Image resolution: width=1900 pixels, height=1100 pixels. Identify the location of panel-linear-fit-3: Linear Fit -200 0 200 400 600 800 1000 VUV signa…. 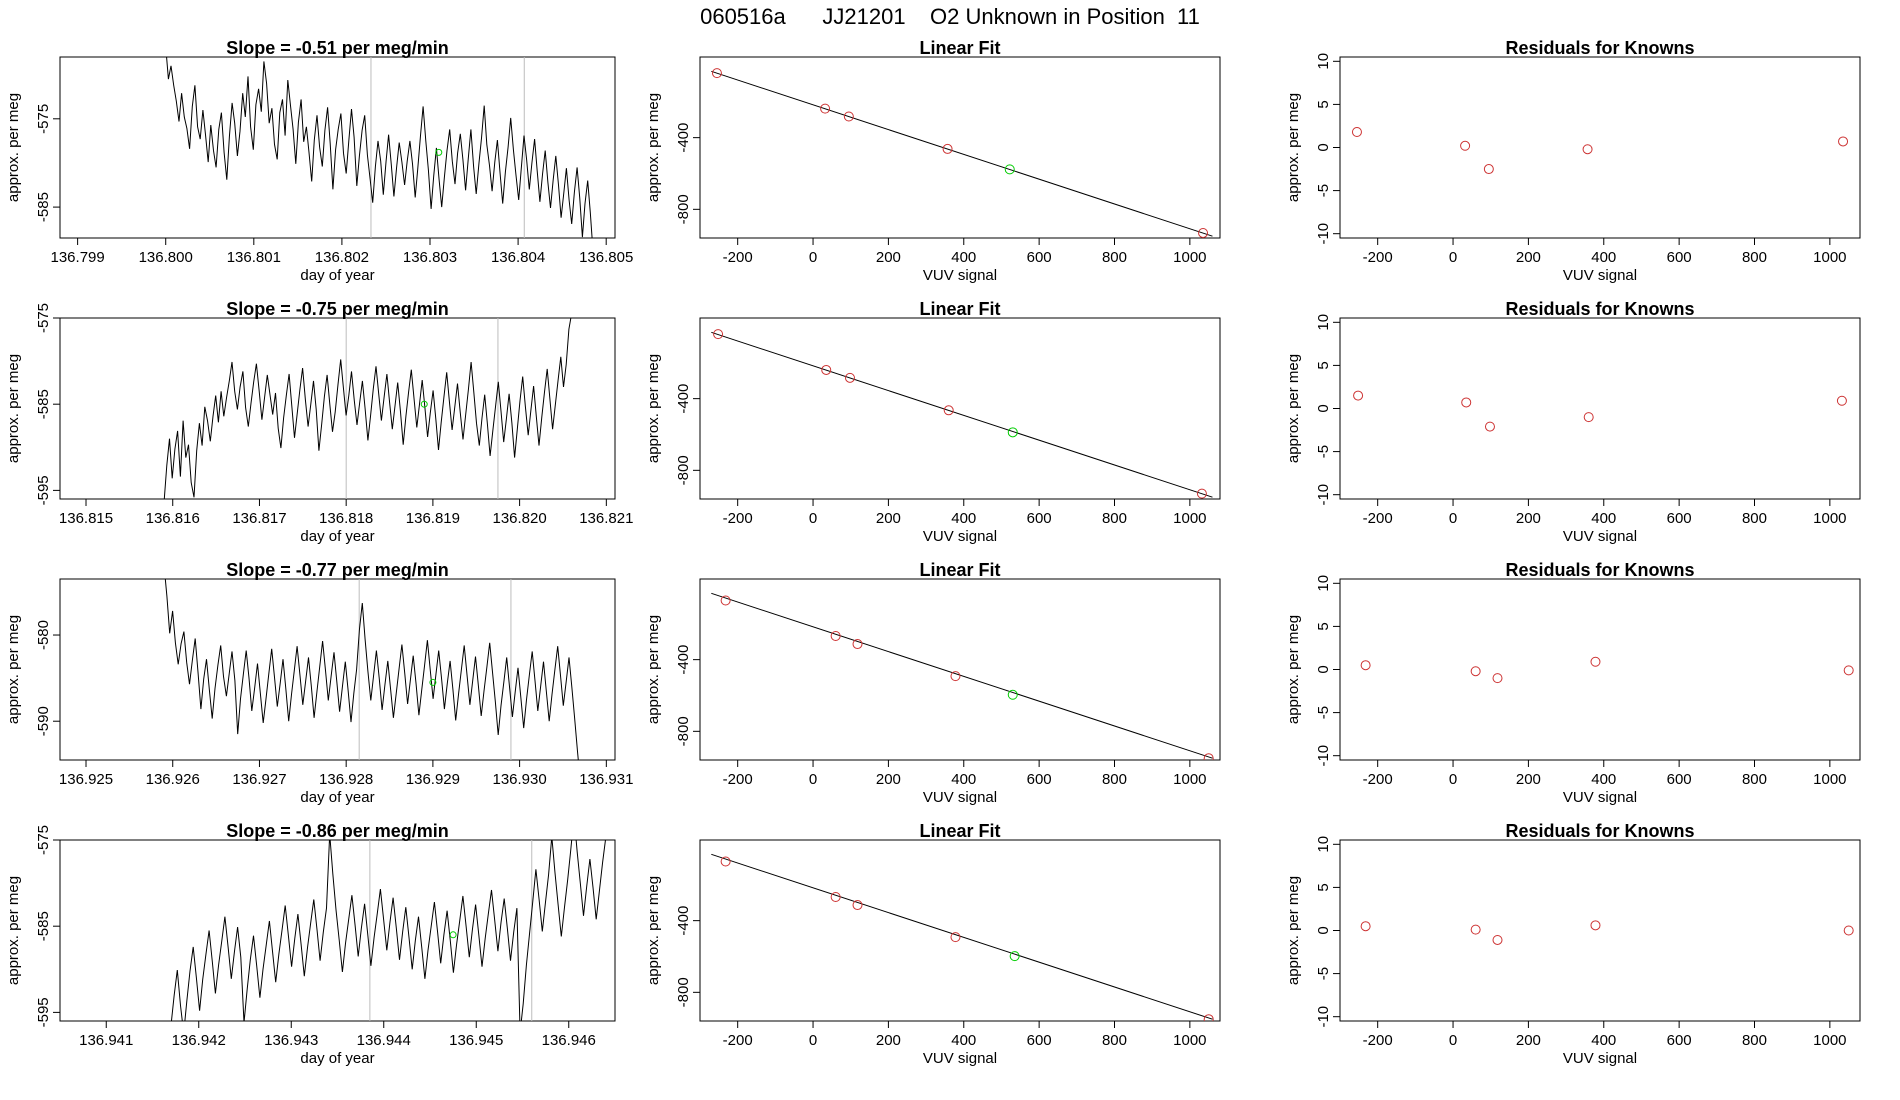
(933, 683).